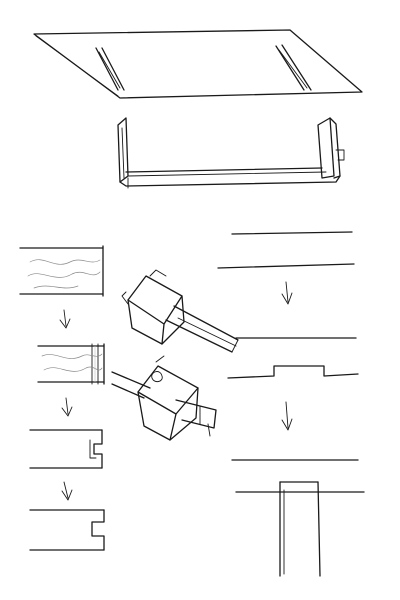  Describe the element at coordinates (293, 67) in the screenshot. I see `groove-right` at that location.